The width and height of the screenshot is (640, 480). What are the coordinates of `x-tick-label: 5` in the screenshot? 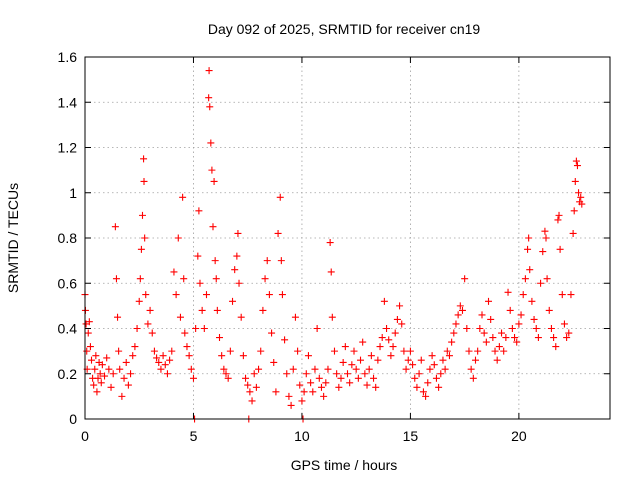 It's located at (194, 436).